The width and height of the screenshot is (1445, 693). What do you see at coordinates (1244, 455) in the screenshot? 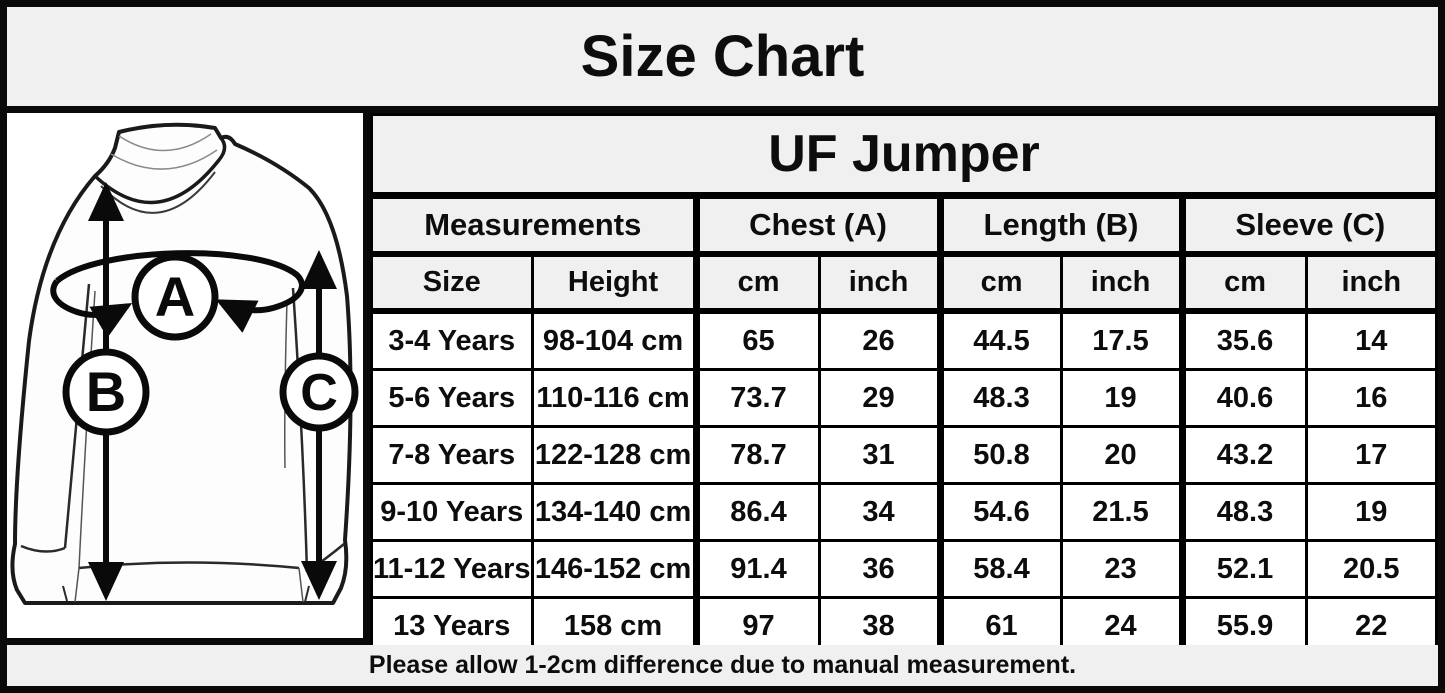
I see `value-cell: 43.2` at bounding box center [1244, 455].